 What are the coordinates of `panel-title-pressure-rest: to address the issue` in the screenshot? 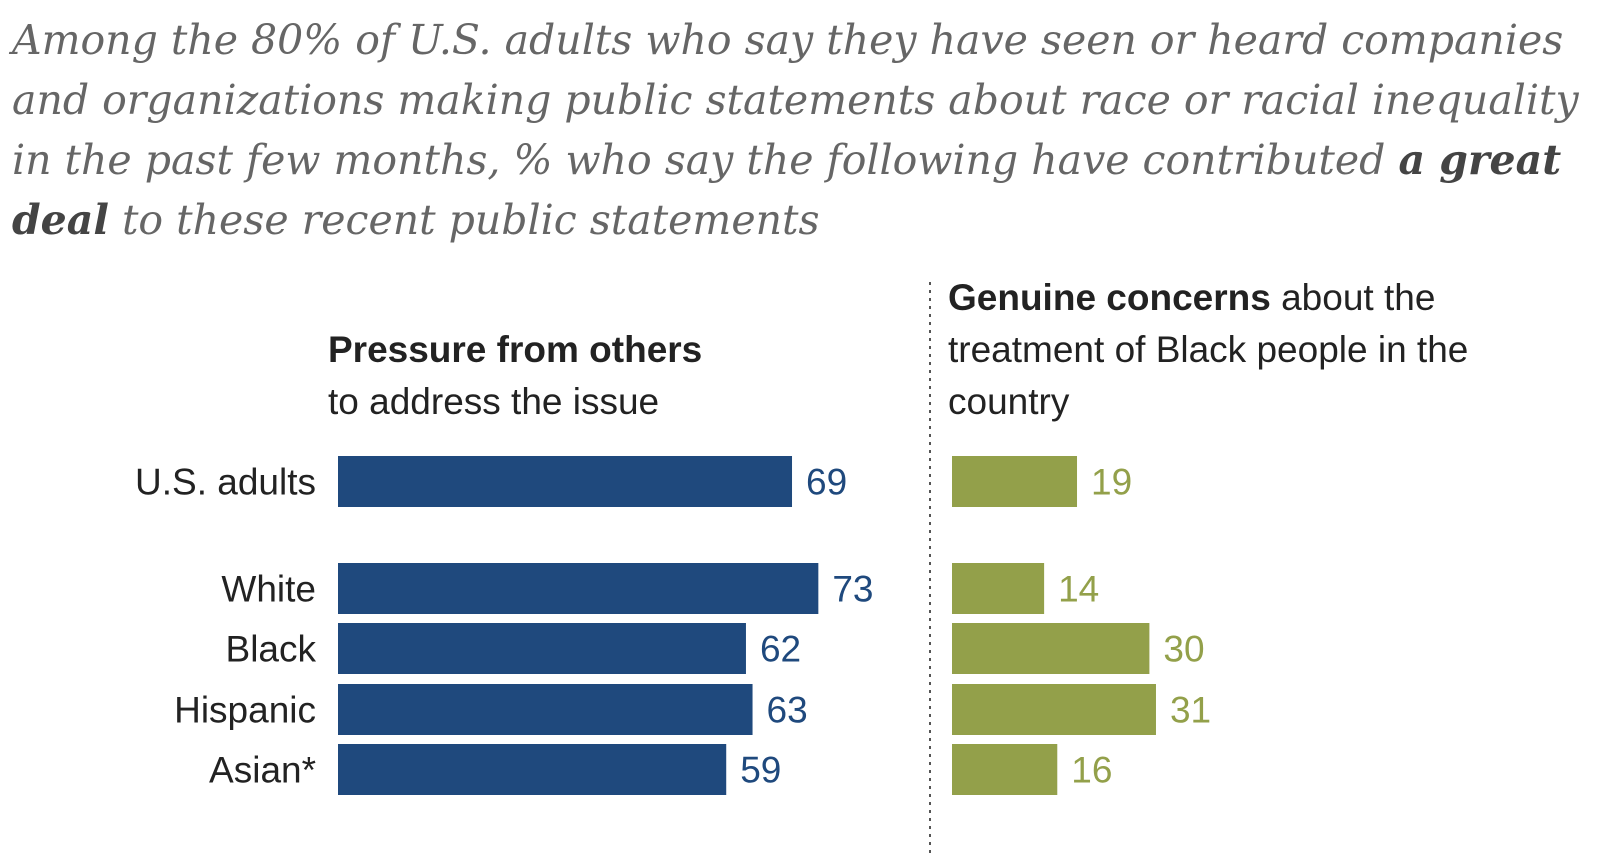 It's located at (494, 401).